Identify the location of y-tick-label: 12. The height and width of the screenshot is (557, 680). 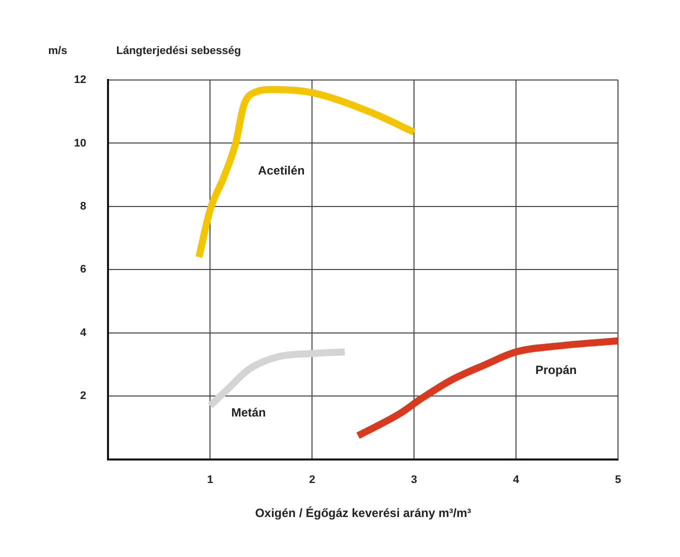
(80, 80).